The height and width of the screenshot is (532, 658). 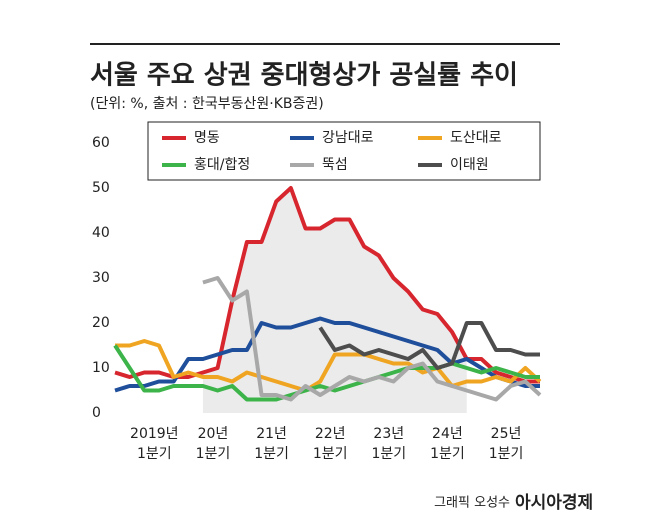 I want to click on x-tick-label: 20년 1분기, so click(x=213, y=444).